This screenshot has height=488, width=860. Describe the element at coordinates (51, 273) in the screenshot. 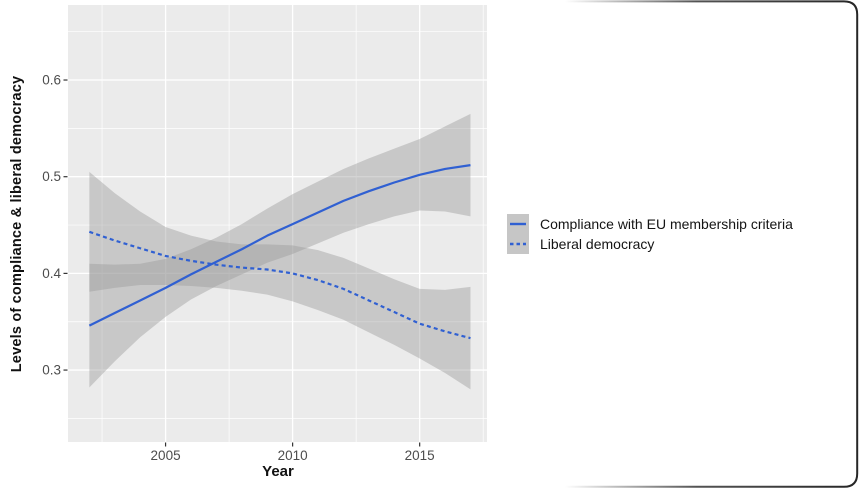

I see `y-tick-label: 0.4` at that location.